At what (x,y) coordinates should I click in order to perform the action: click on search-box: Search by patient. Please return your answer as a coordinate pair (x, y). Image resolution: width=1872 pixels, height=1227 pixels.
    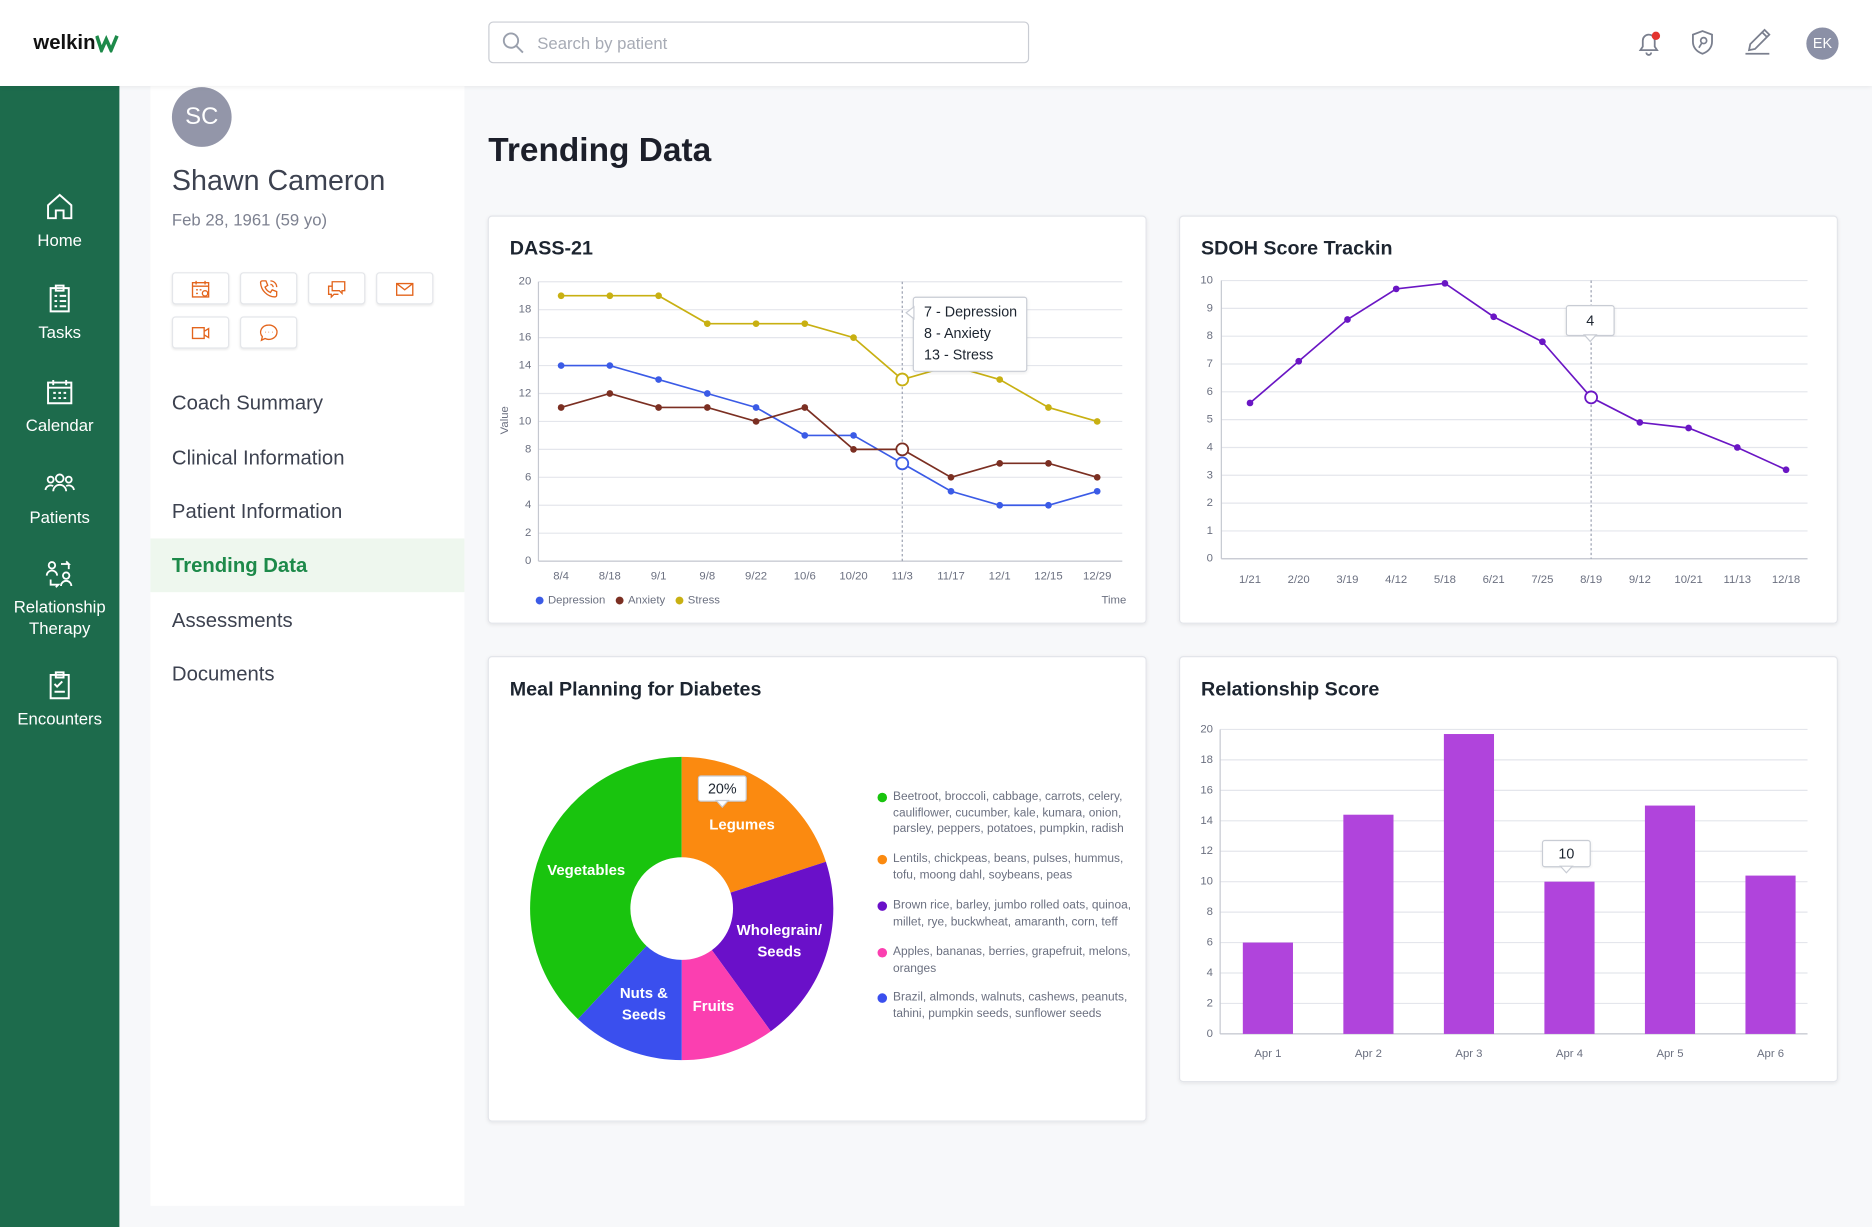
    Looking at the image, I should click on (759, 42).